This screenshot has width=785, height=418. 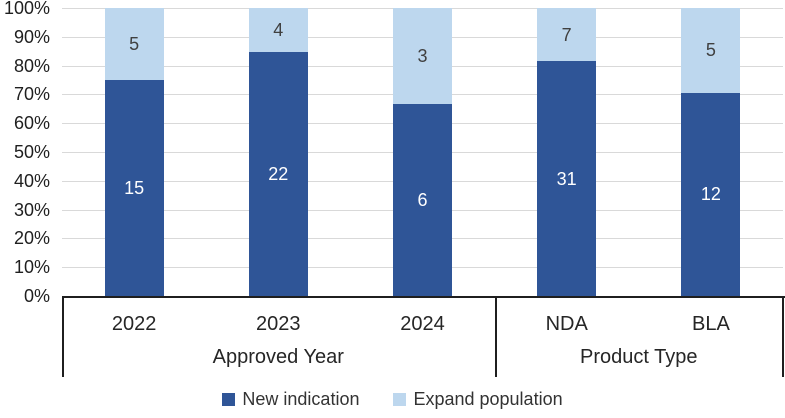 I want to click on y-axis-tick-label: 10%, so click(x=31, y=267).